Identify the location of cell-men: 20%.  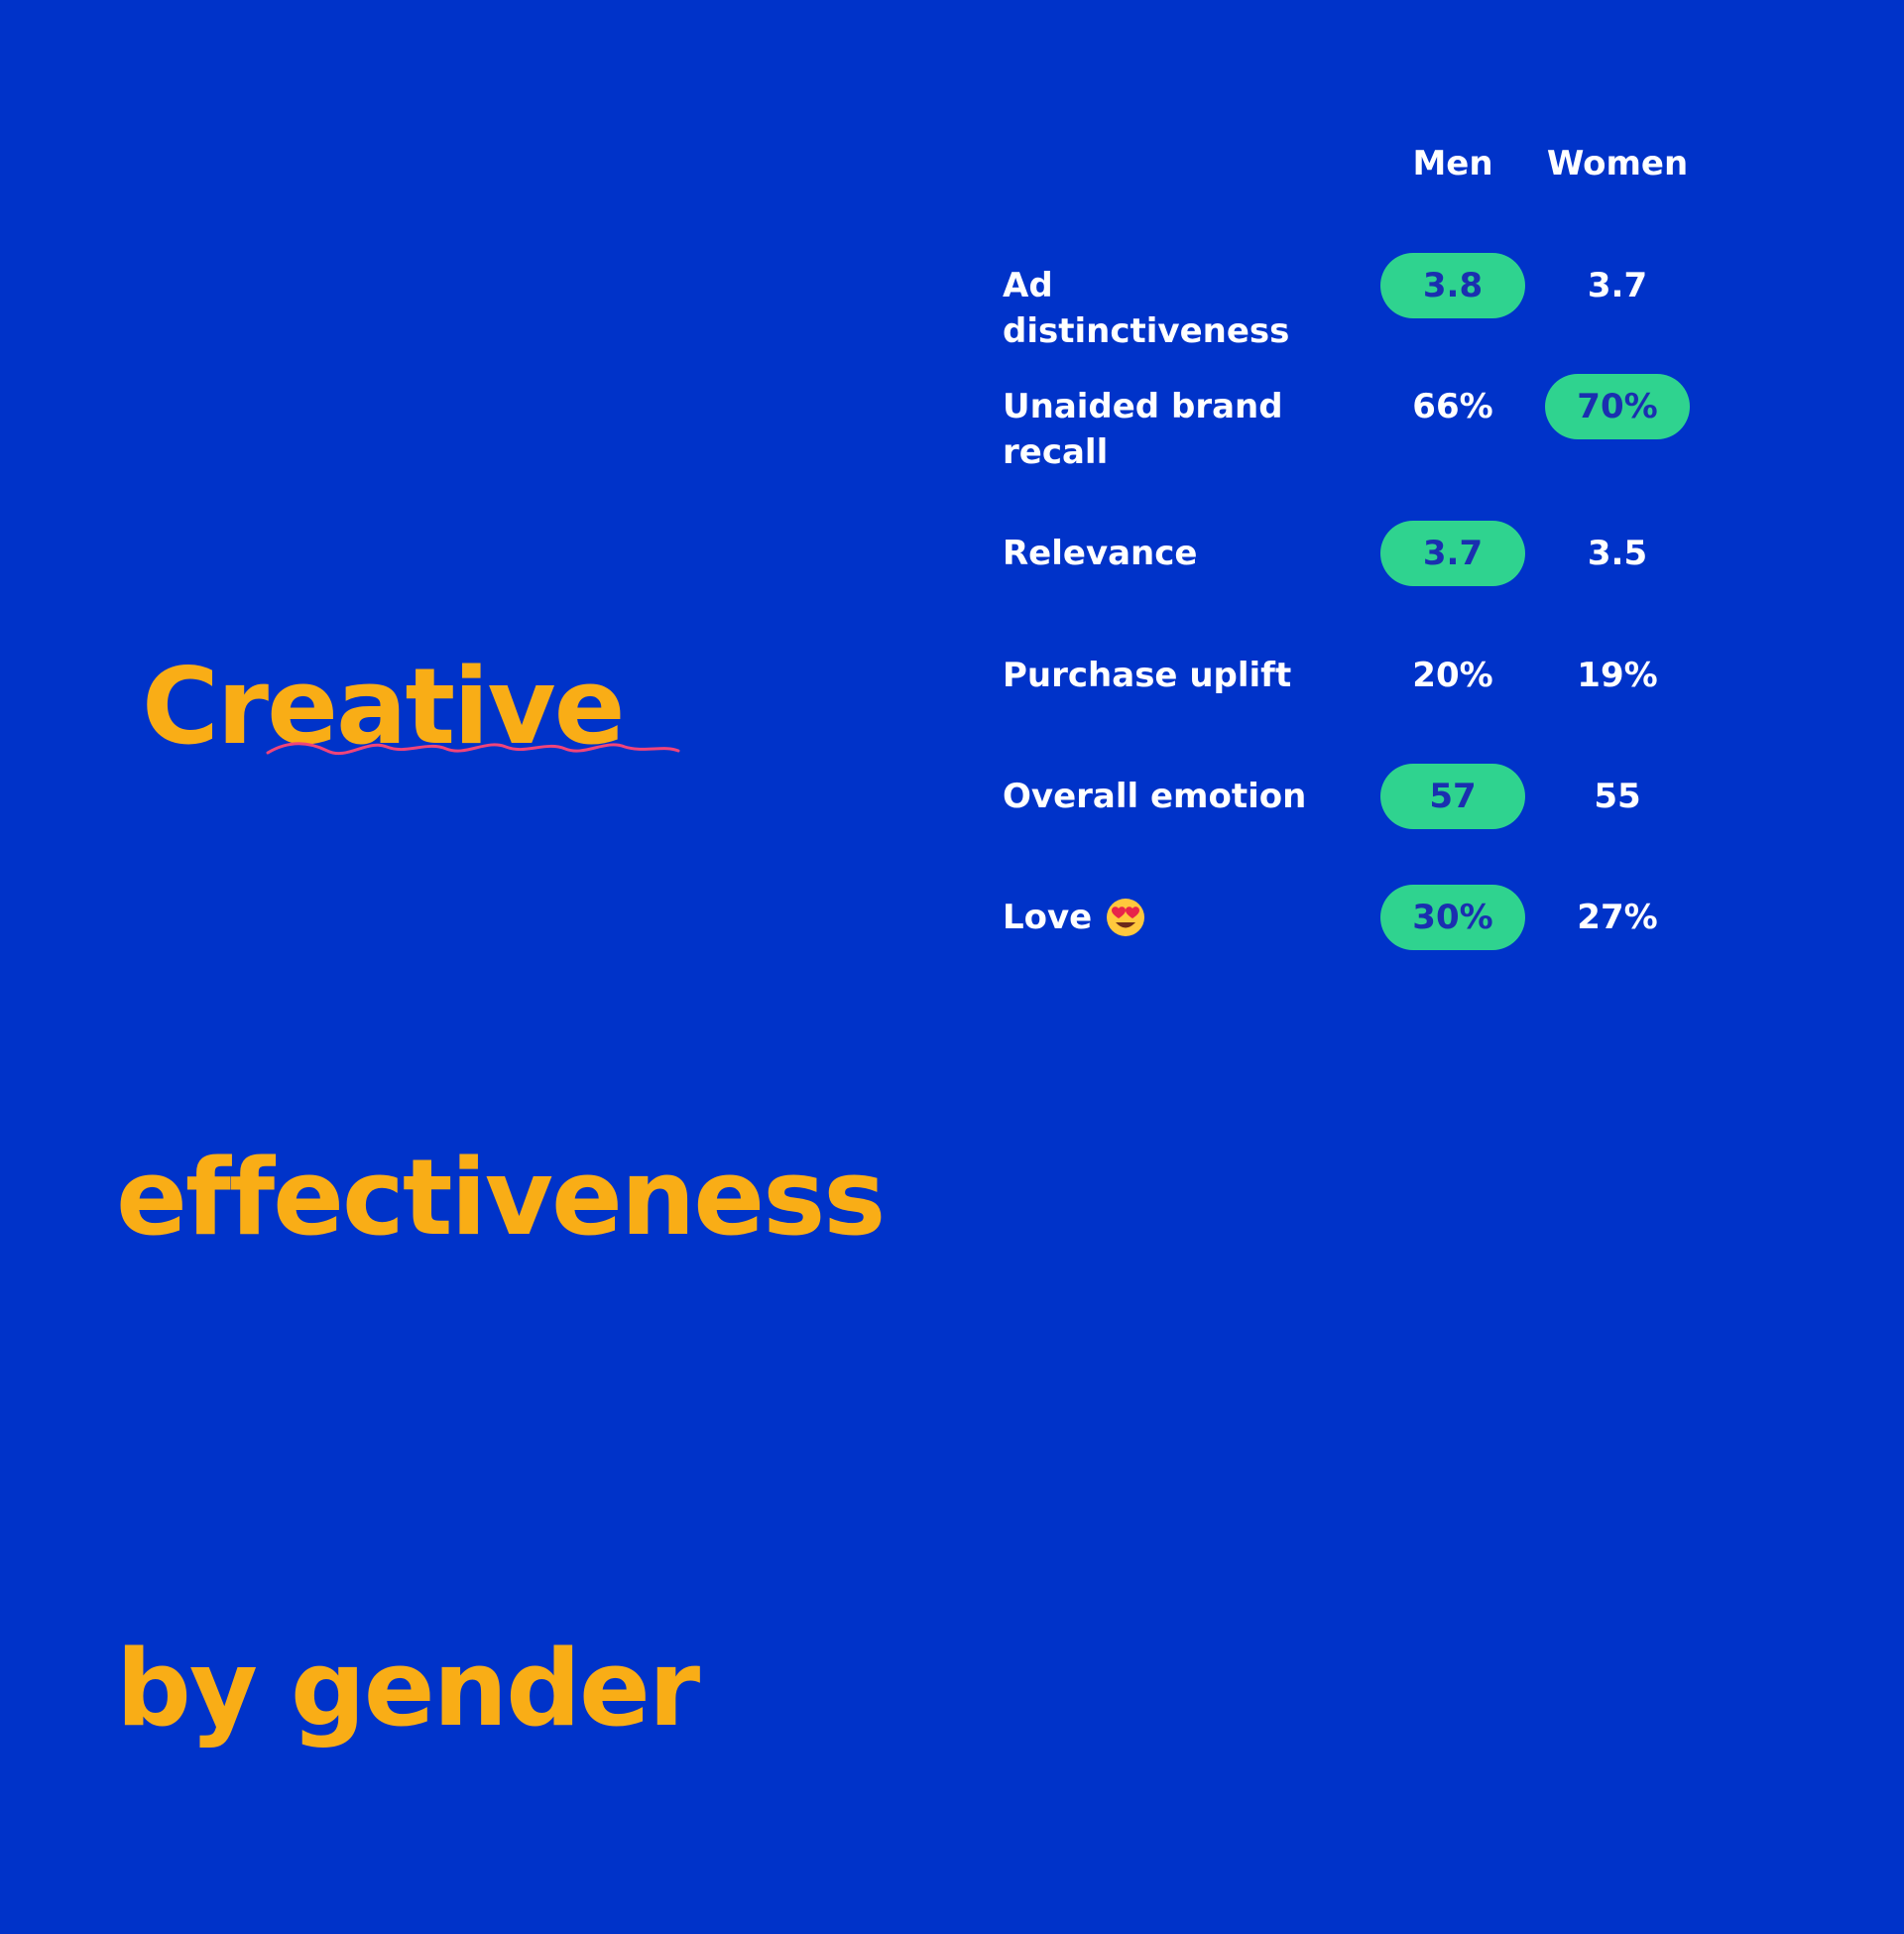
(1452, 675).